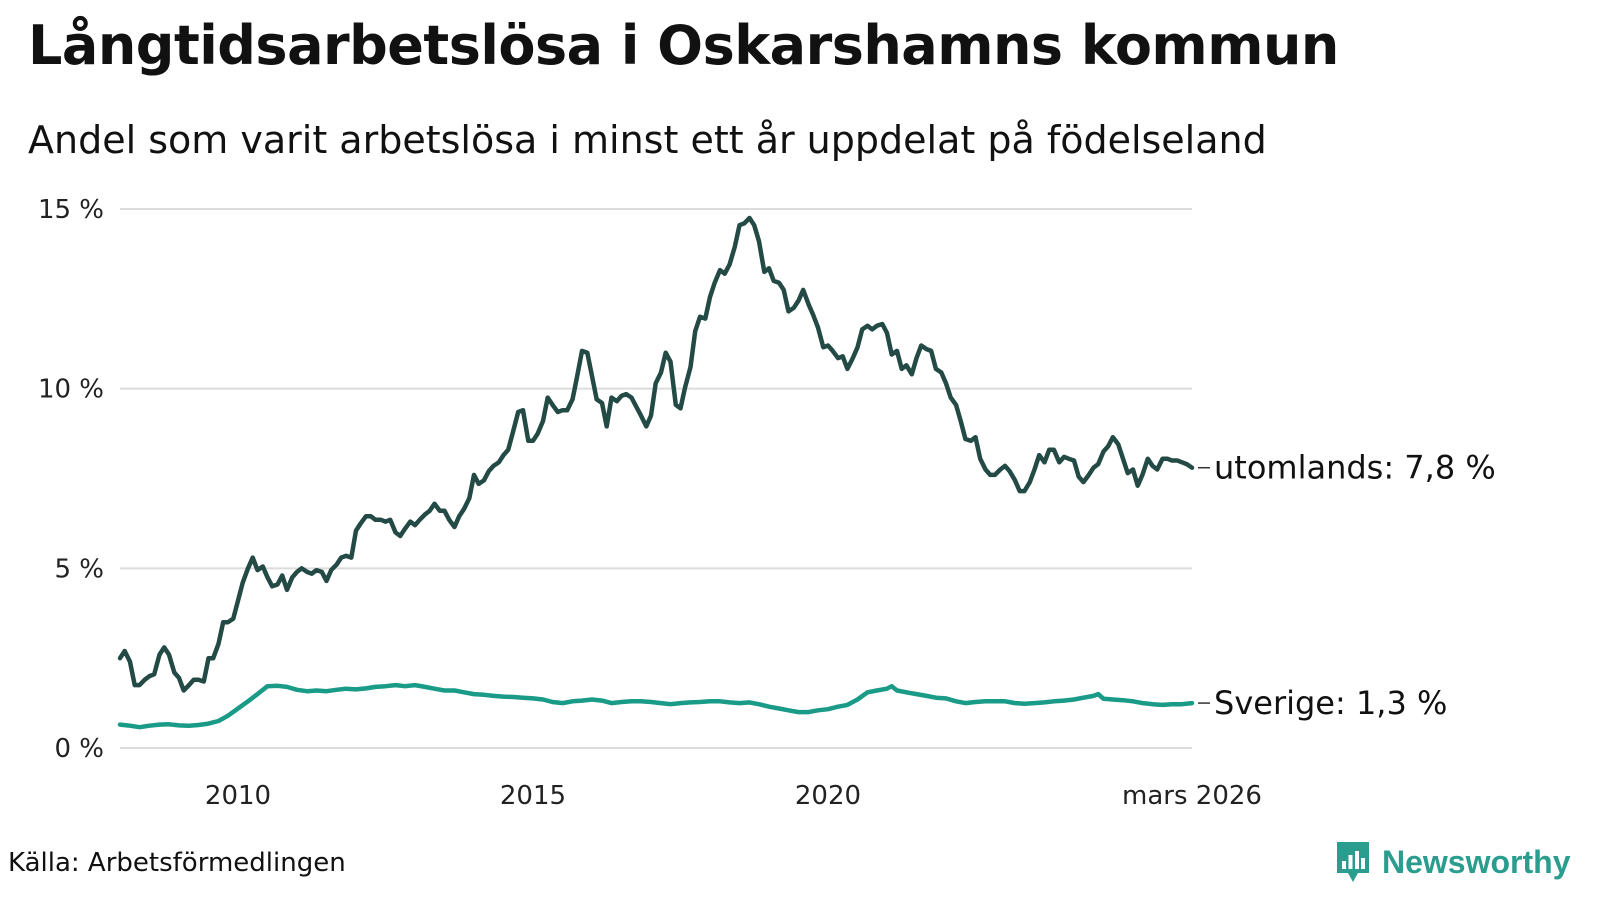 Image resolution: width=1600 pixels, height=900 pixels. What do you see at coordinates (1476, 861) in the screenshot?
I see `brand-name: Newsworthy` at bounding box center [1476, 861].